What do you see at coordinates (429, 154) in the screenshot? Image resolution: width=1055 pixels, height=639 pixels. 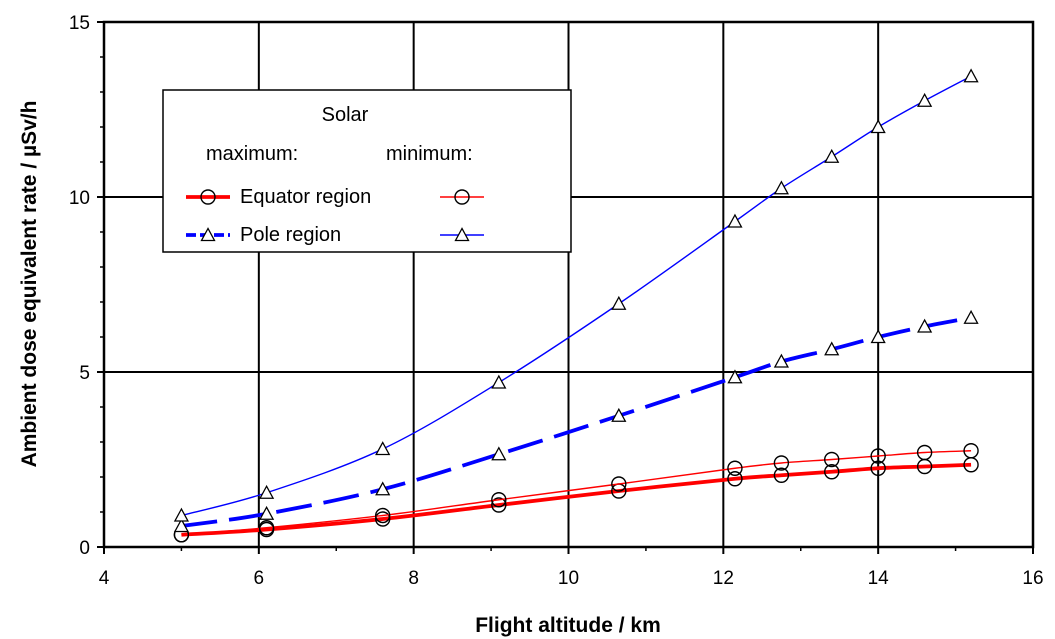 I see `legend-col-min: minimum:` at bounding box center [429, 154].